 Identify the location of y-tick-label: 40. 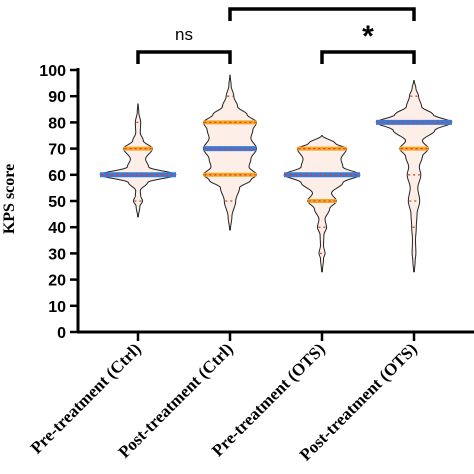
(57, 228).